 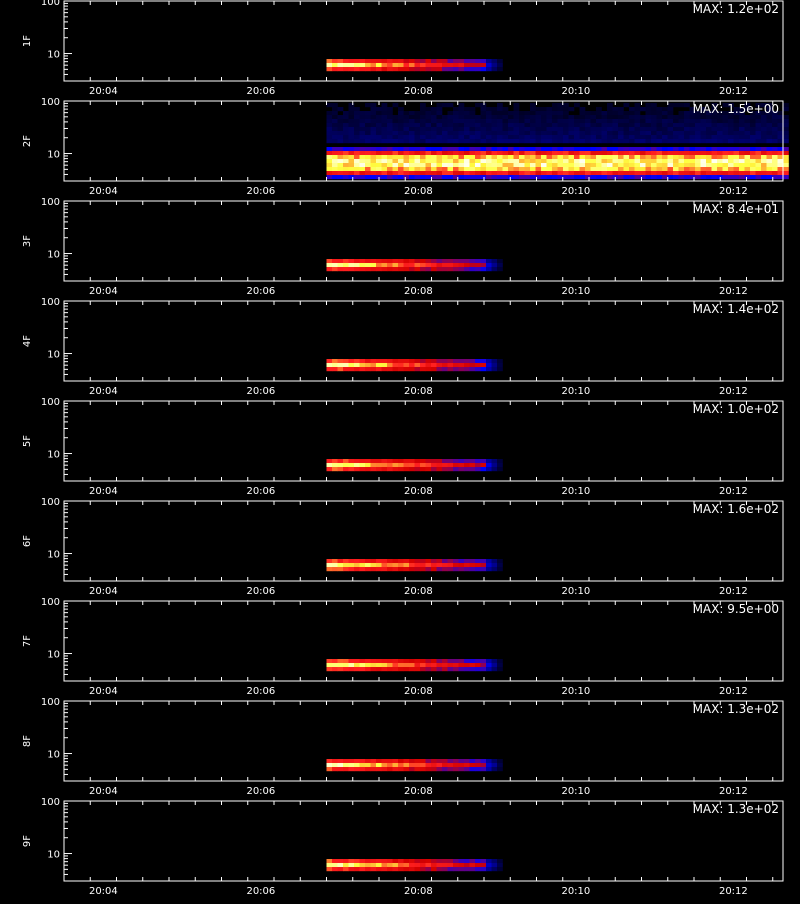 I want to click on heat-cells, so click(x=414, y=665).